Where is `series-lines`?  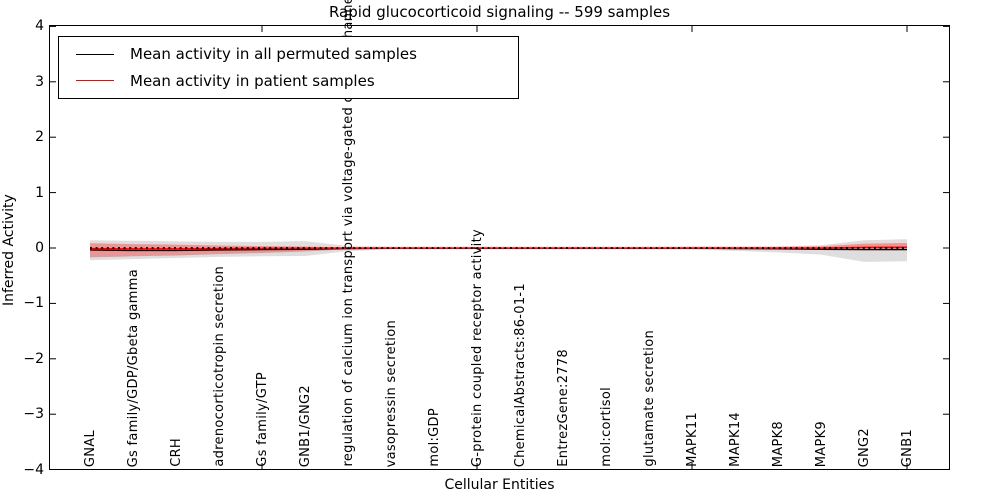 series-lines is located at coordinates (498, 249).